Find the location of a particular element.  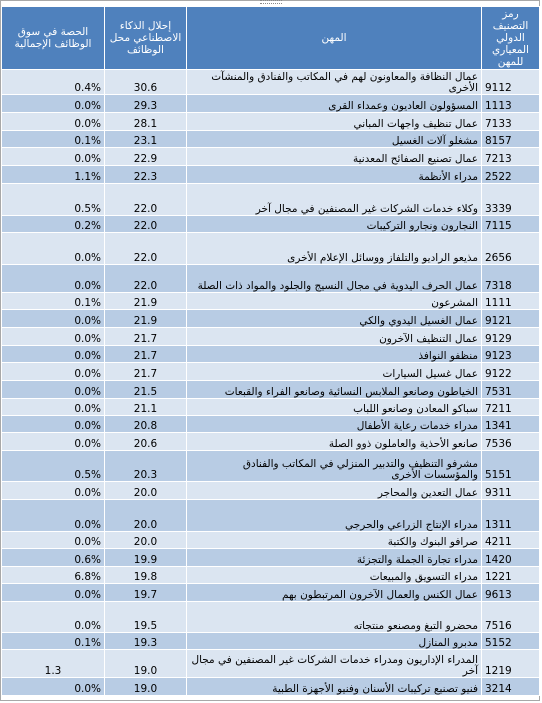

code-cell: 7211 is located at coordinates (510, 407).